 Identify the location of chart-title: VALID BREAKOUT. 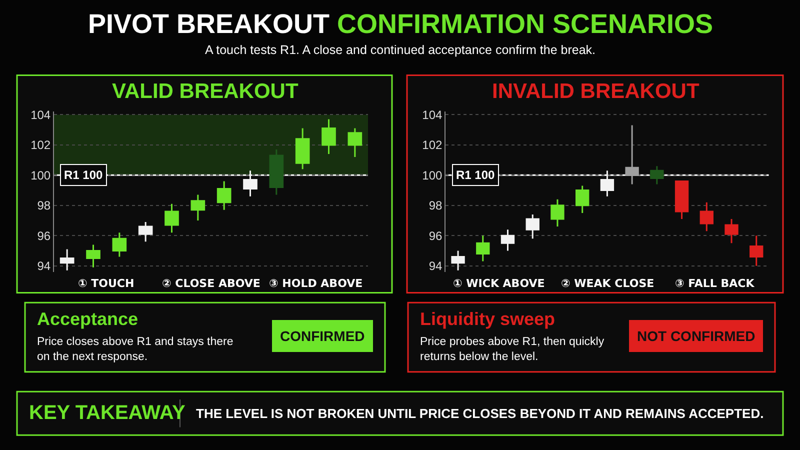
(205, 91).